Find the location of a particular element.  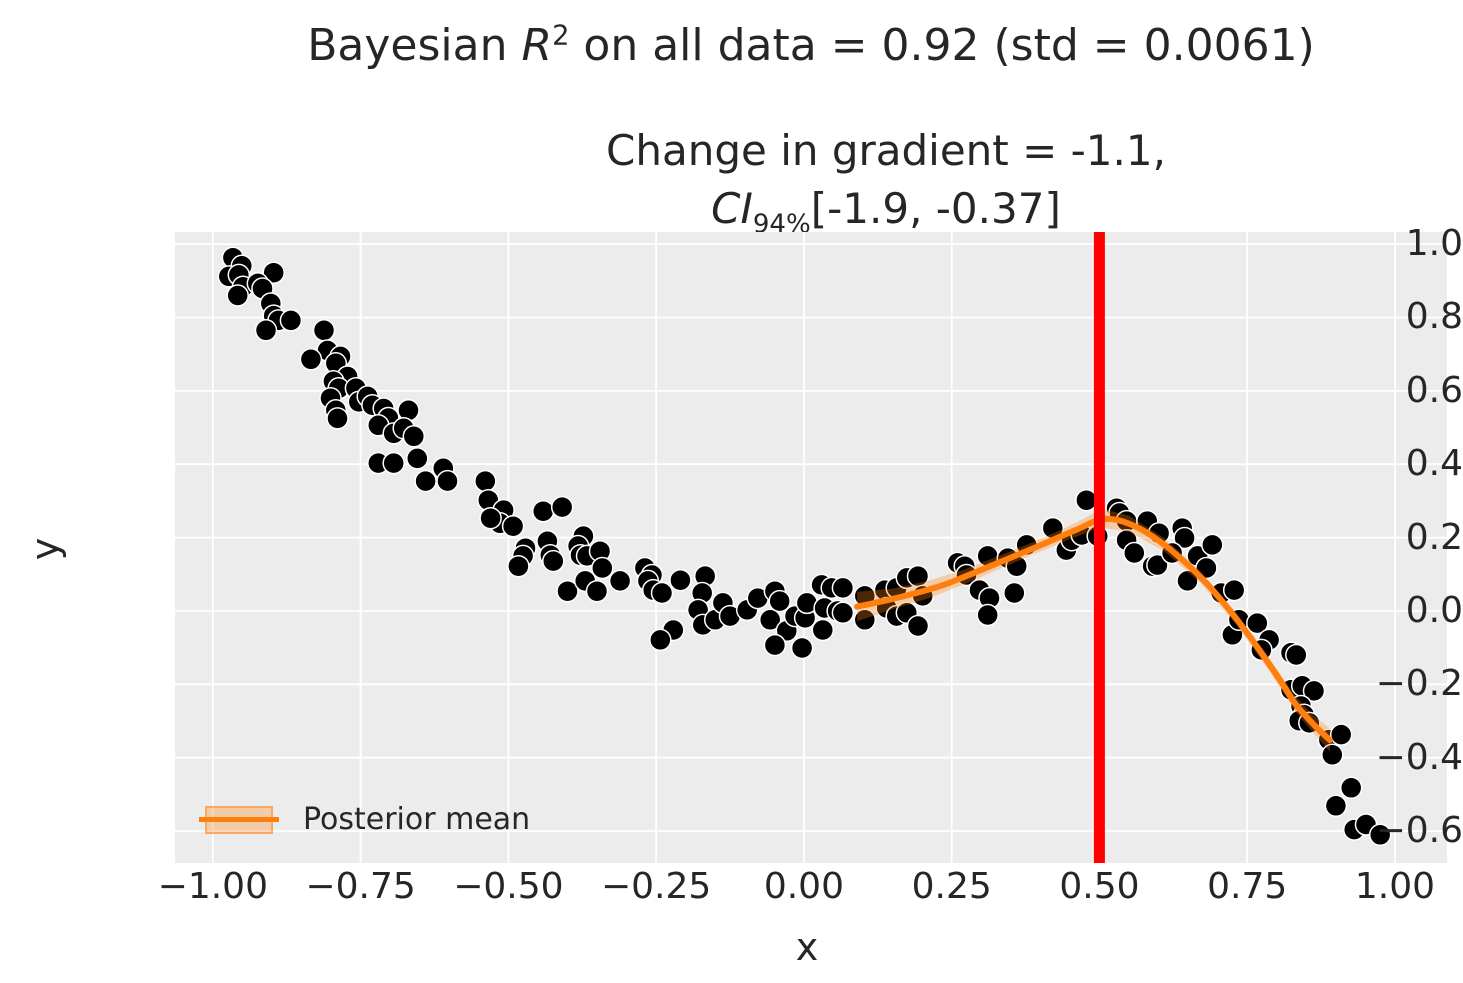

y-tick-label: 0.4 is located at coordinates (1434, 464).